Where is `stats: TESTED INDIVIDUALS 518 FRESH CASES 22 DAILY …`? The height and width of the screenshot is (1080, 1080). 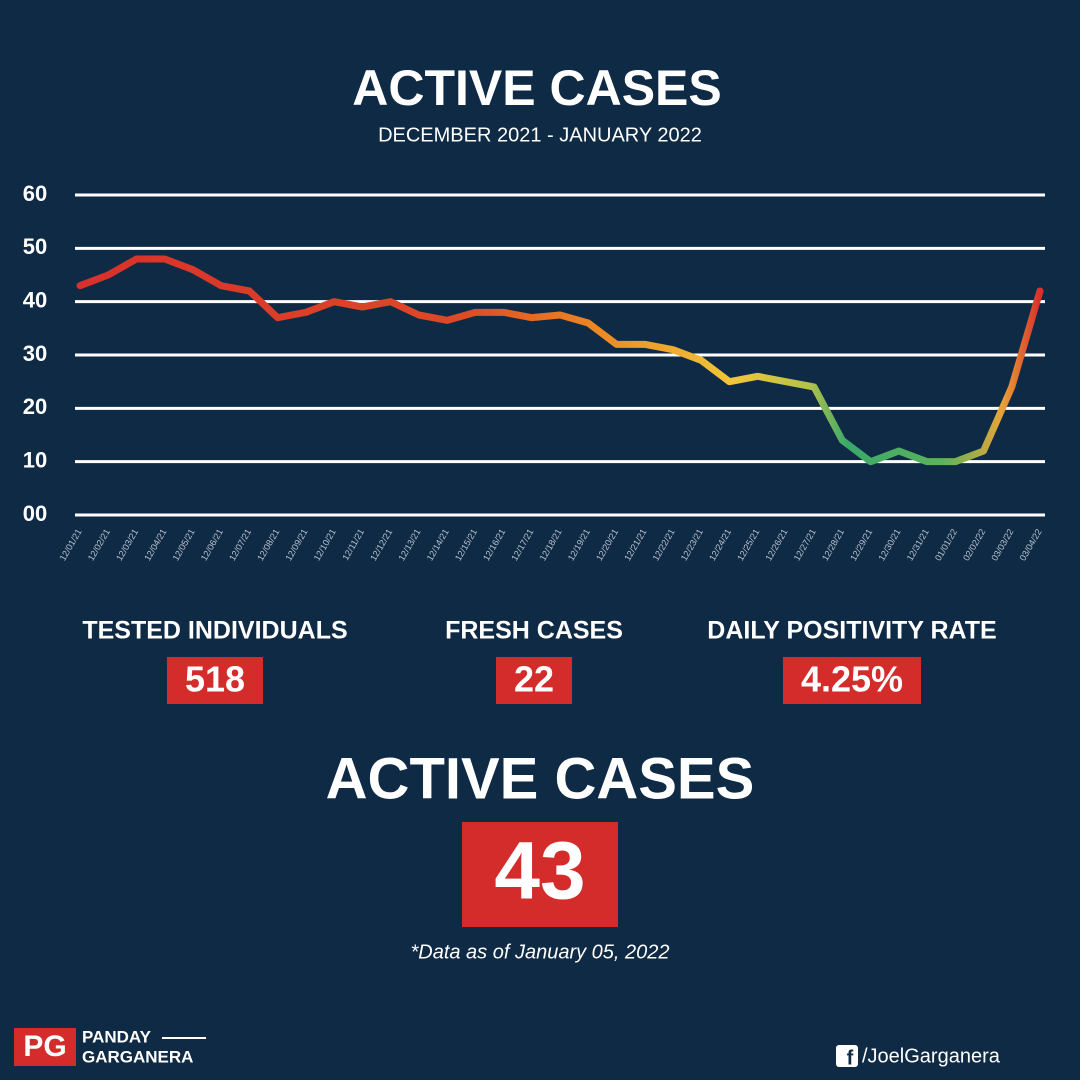 stats: TESTED INDIVIDUALS 518 FRESH CASES 22 DAILY … is located at coordinates (539, 660).